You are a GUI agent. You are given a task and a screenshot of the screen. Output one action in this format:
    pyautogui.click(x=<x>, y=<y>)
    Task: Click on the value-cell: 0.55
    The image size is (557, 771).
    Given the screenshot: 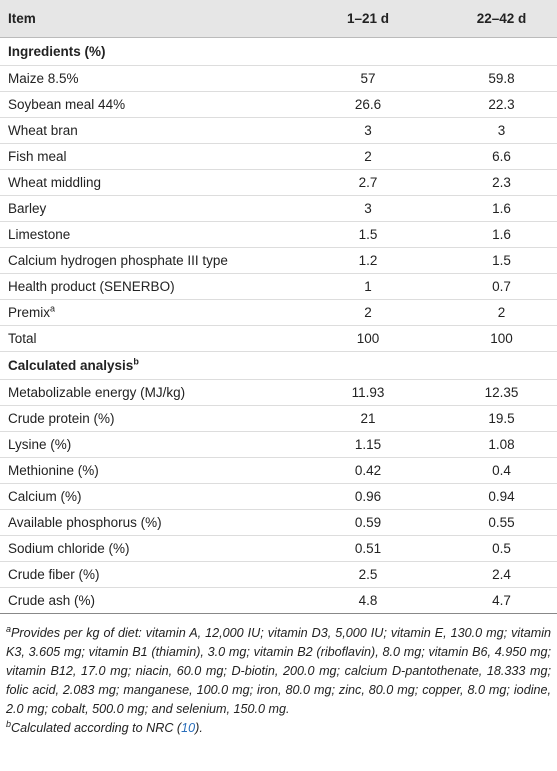 What is the action you would take?
    pyautogui.click(x=501, y=522)
    